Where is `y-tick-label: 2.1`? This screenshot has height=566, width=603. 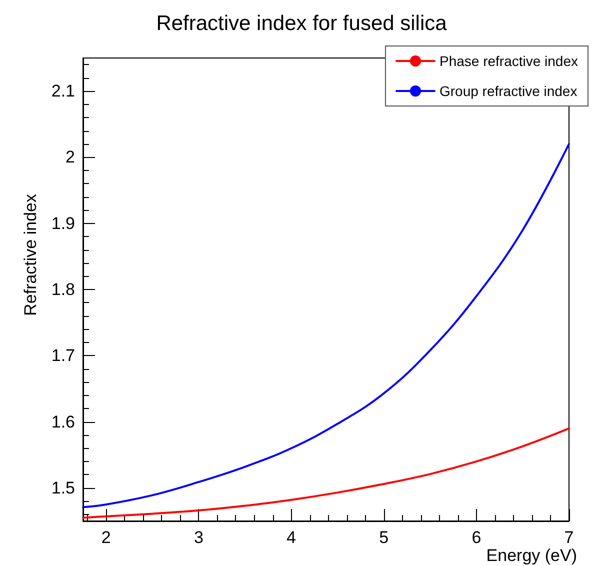 y-tick-label: 2.1 is located at coordinates (63, 91).